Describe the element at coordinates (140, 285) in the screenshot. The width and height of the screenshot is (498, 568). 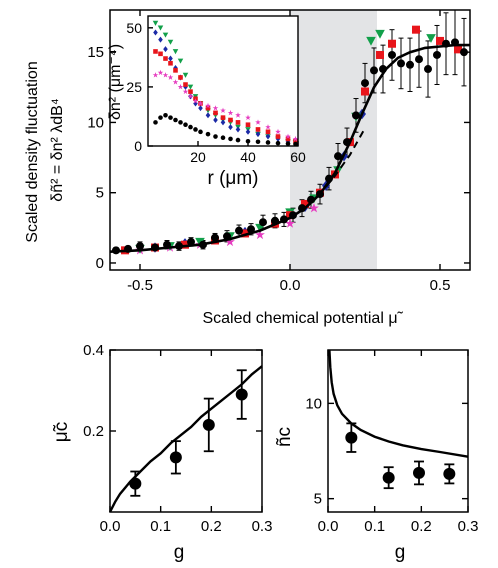
I see `main-x-tick-label: -0.5` at that location.